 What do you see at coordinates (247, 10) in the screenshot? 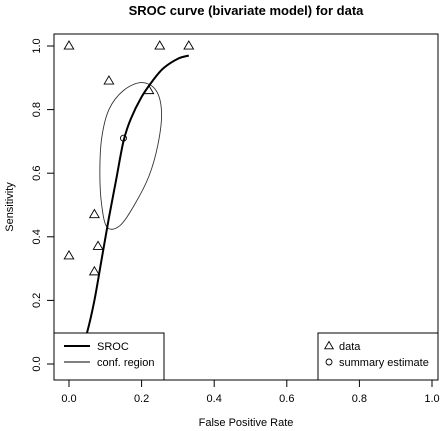
I see `chart-title: SROC curve (bivariate model) for data` at bounding box center [247, 10].